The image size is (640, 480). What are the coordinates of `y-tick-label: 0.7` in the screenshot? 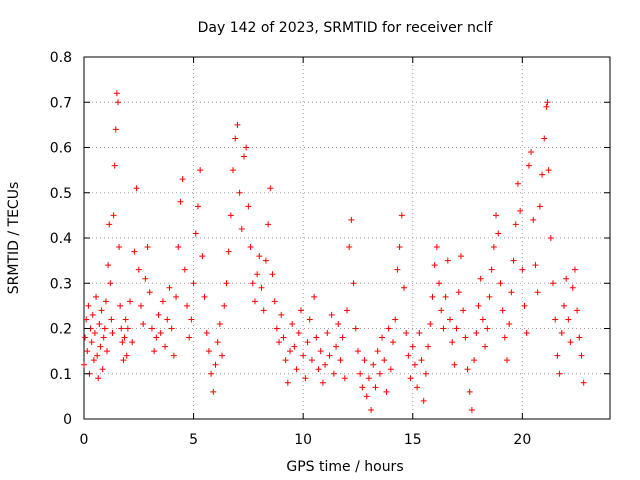 It's located at (61, 103).